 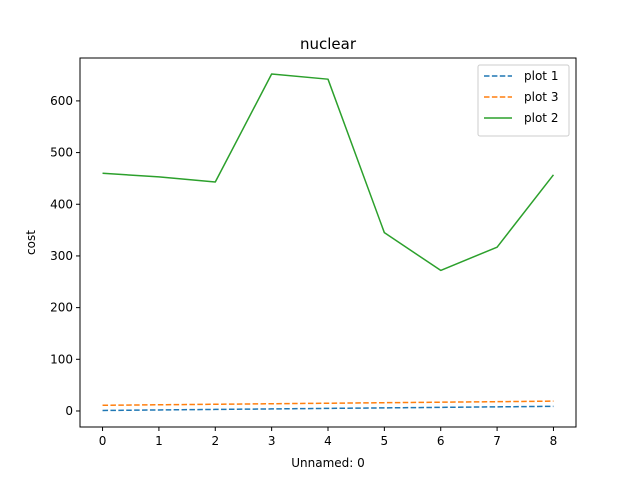 What do you see at coordinates (61, 101) in the screenshot?
I see `y-tick-label: 600` at bounding box center [61, 101].